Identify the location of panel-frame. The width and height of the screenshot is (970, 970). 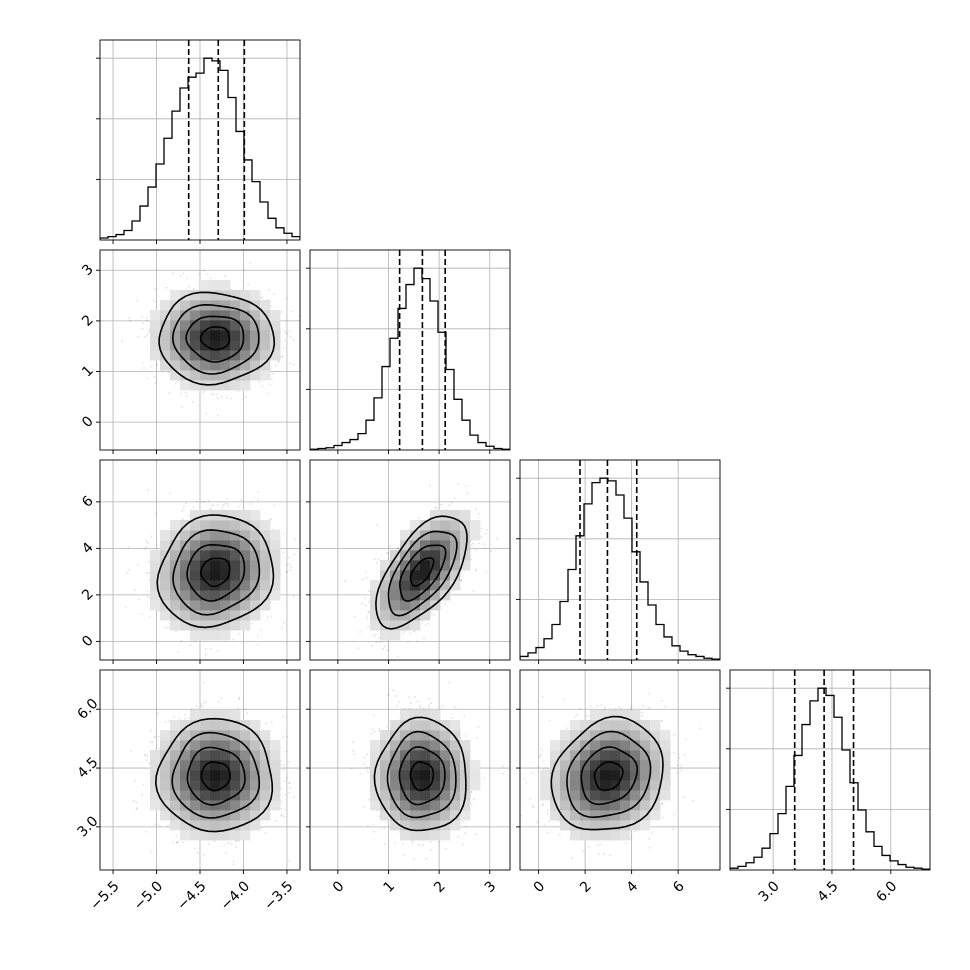
(410, 350).